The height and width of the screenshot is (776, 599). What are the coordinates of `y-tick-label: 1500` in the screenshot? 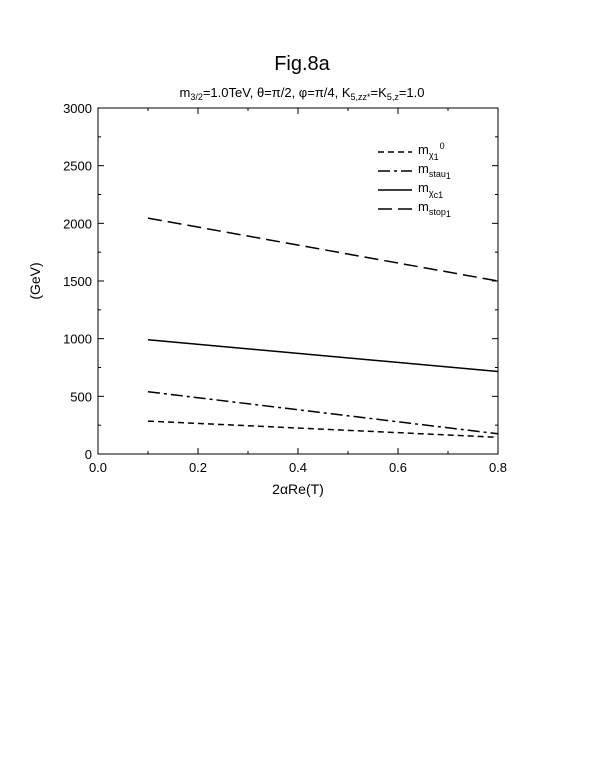 It's located at (77, 281).